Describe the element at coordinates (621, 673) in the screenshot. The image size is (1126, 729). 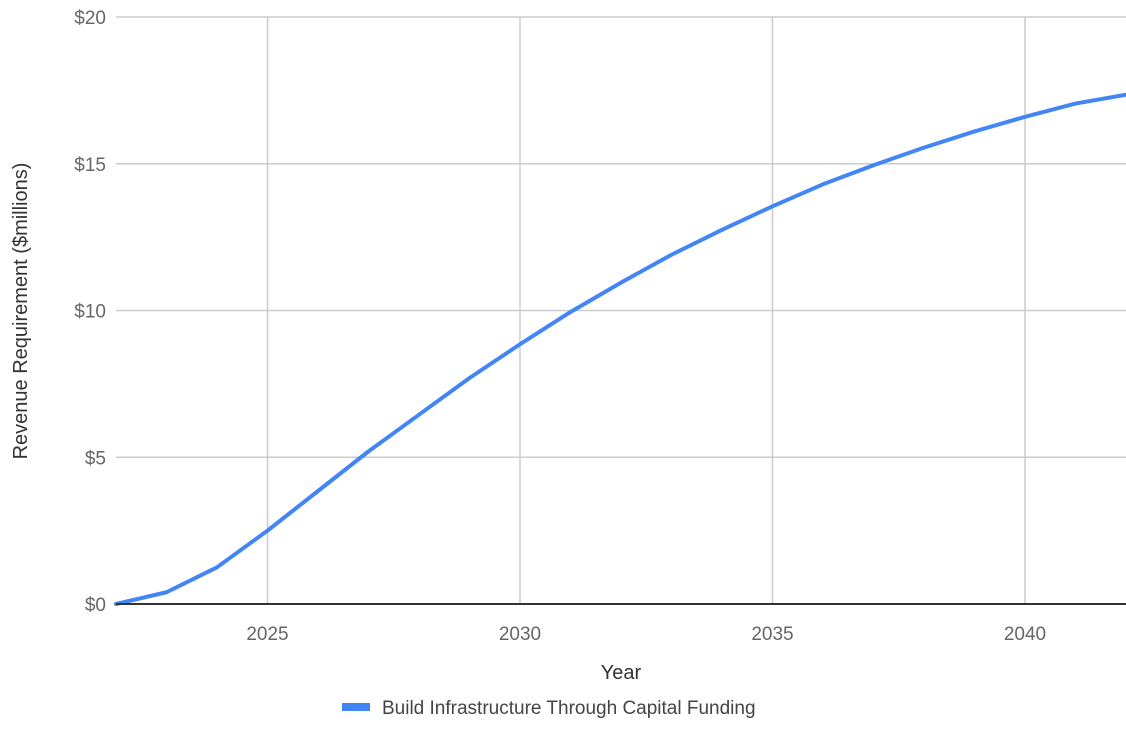
I see `x-axis-title: Year` at that location.